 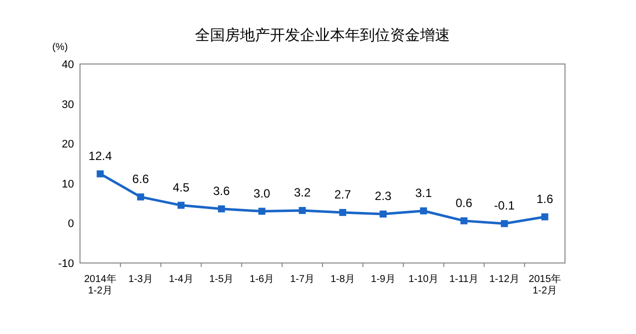 What do you see at coordinates (68, 144) in the screenshot?
I see `y-tick-label: 20` at bounding box center [68, 144].